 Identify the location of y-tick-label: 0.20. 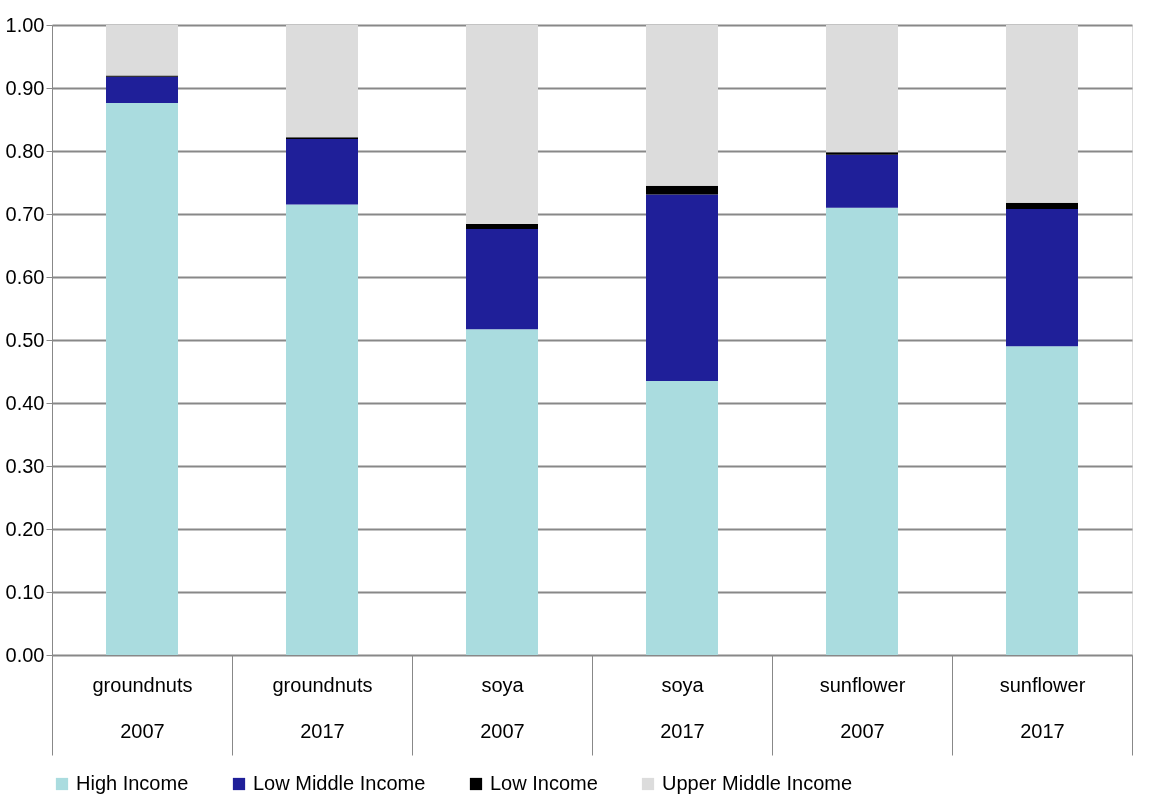
(25, 528).